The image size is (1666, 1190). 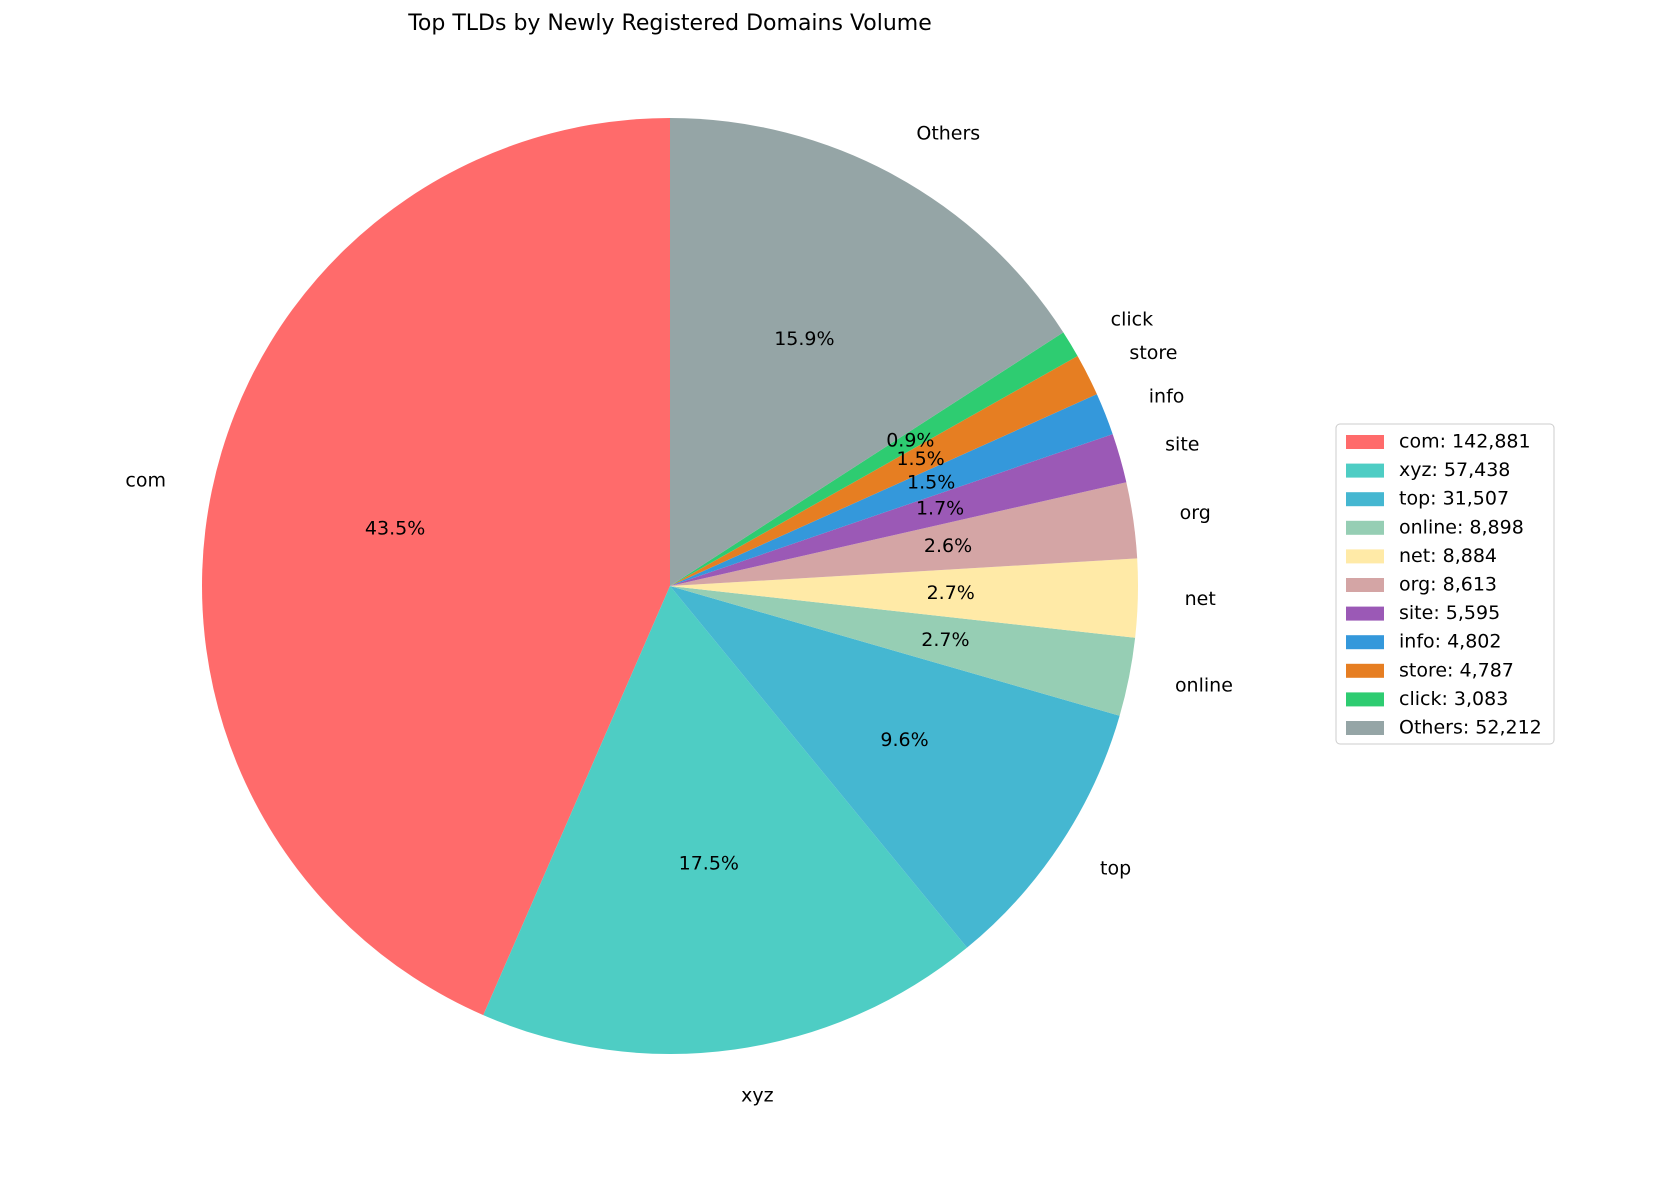 What do you see at coordinates (1204, 686) in the screenshot?
I see `slice-label: online` at bounding box center [1204, 686].